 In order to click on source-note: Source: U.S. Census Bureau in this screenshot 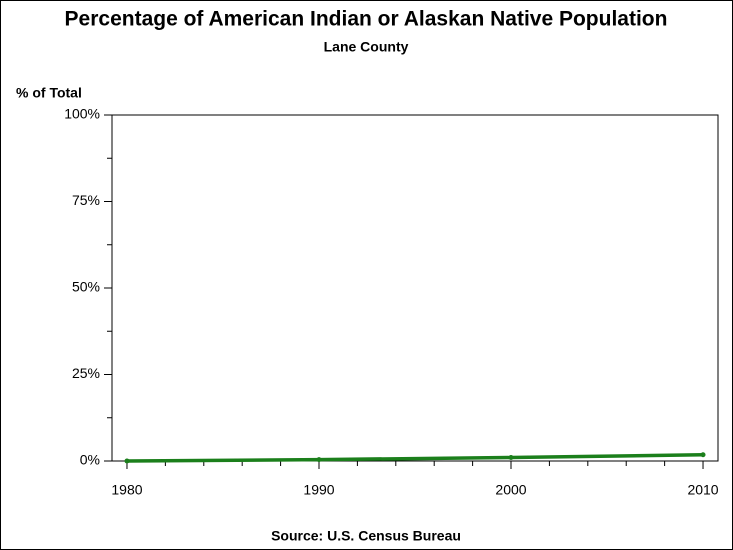, I will do `click(366, 536)`.